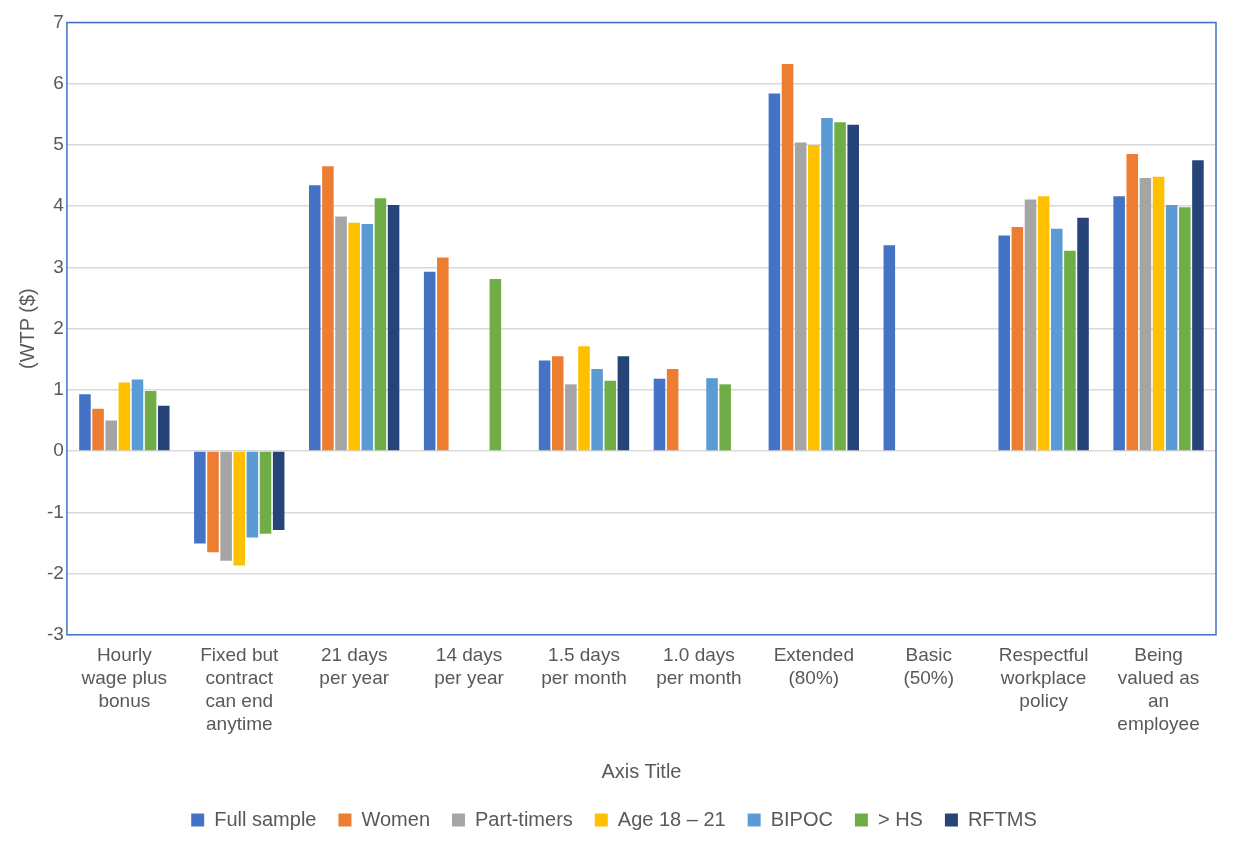 The image size is (1244, 848). What do you see at coordinates (55, 634) in the screenshot?
I see `y-tick-label: -3` at bounding box center [55, 634].